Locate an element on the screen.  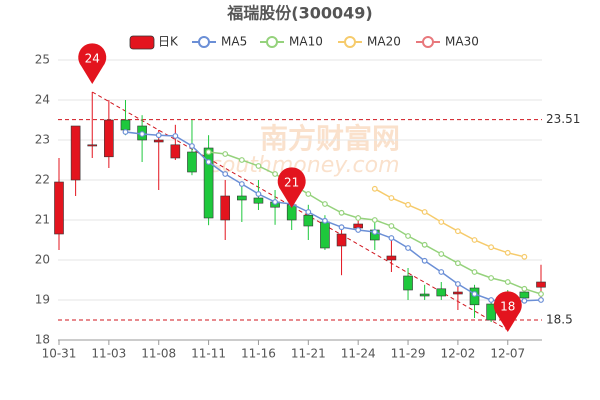
marker-label: 21 is located at coordinates (291, 183).